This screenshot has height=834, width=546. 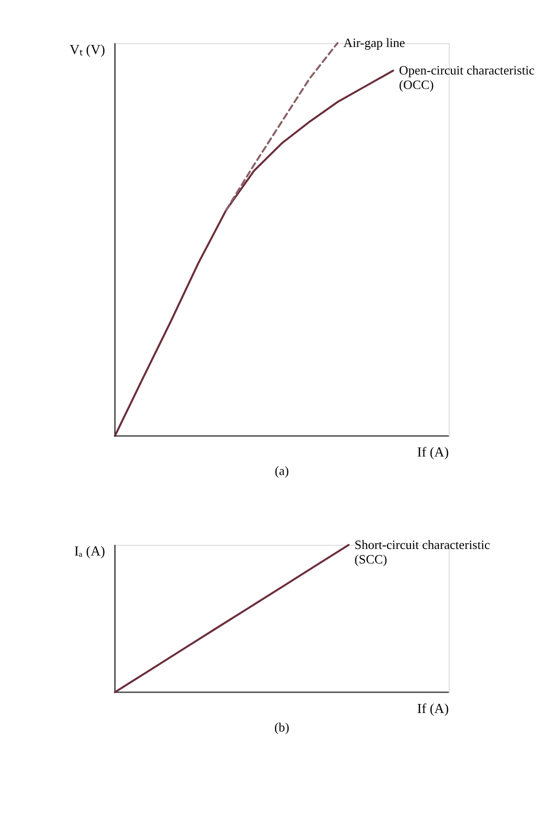 What do you see at coordinates (281, 471) in the screenshot?
I see `text: (a)` at bounding box center [281, 471].